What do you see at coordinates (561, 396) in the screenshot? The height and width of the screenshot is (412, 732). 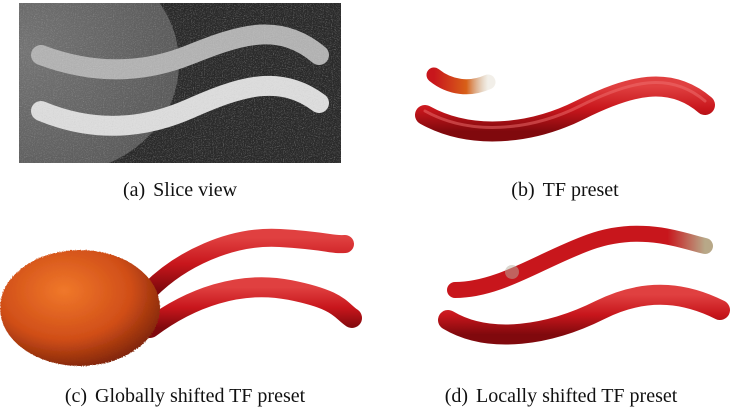 I see `caption-d: (d) Locally shifted TF preset` at bounding box center [561, 396].